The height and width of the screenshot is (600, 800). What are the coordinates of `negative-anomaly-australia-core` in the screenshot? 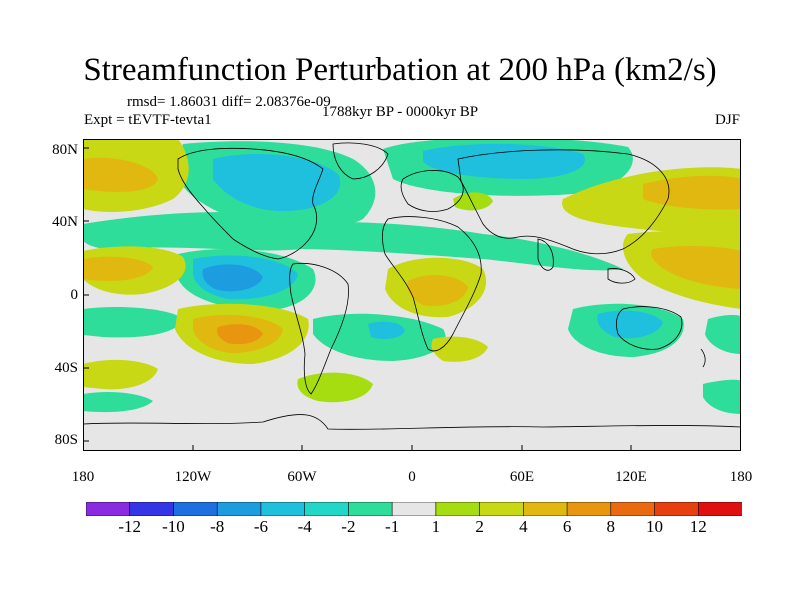 It's located at (630, 324).